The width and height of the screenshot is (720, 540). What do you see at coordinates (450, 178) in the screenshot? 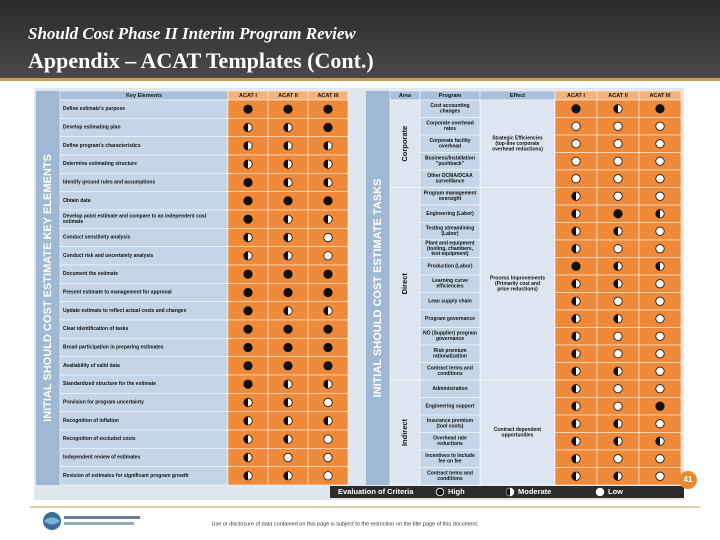
I see `task-label: Other DCMA/DCAA surveillance` at bounding box center [450, 178].